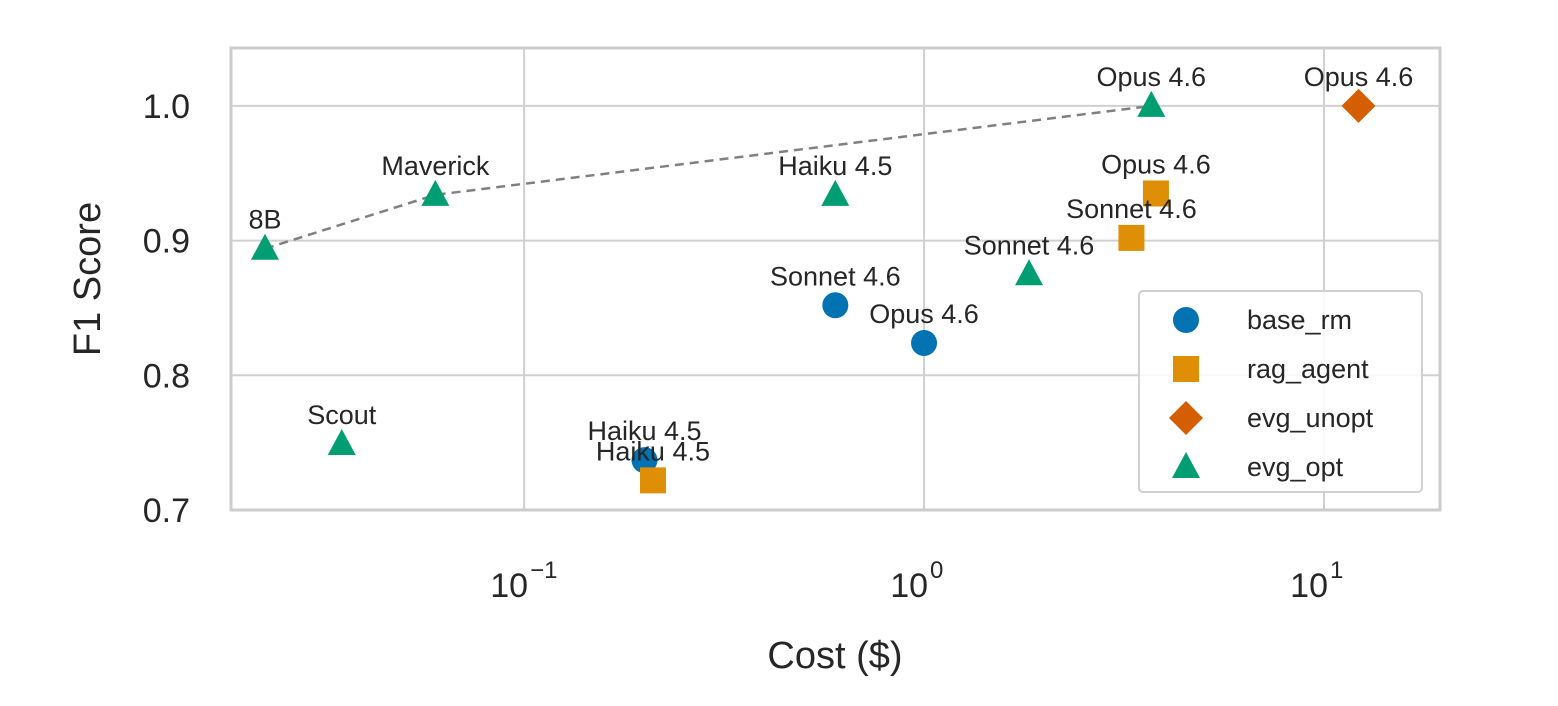 The image size is (1558, 706). Describe the element at coordinates (342, 415) in the screenshot. I see `point-label: Scout` at that location.